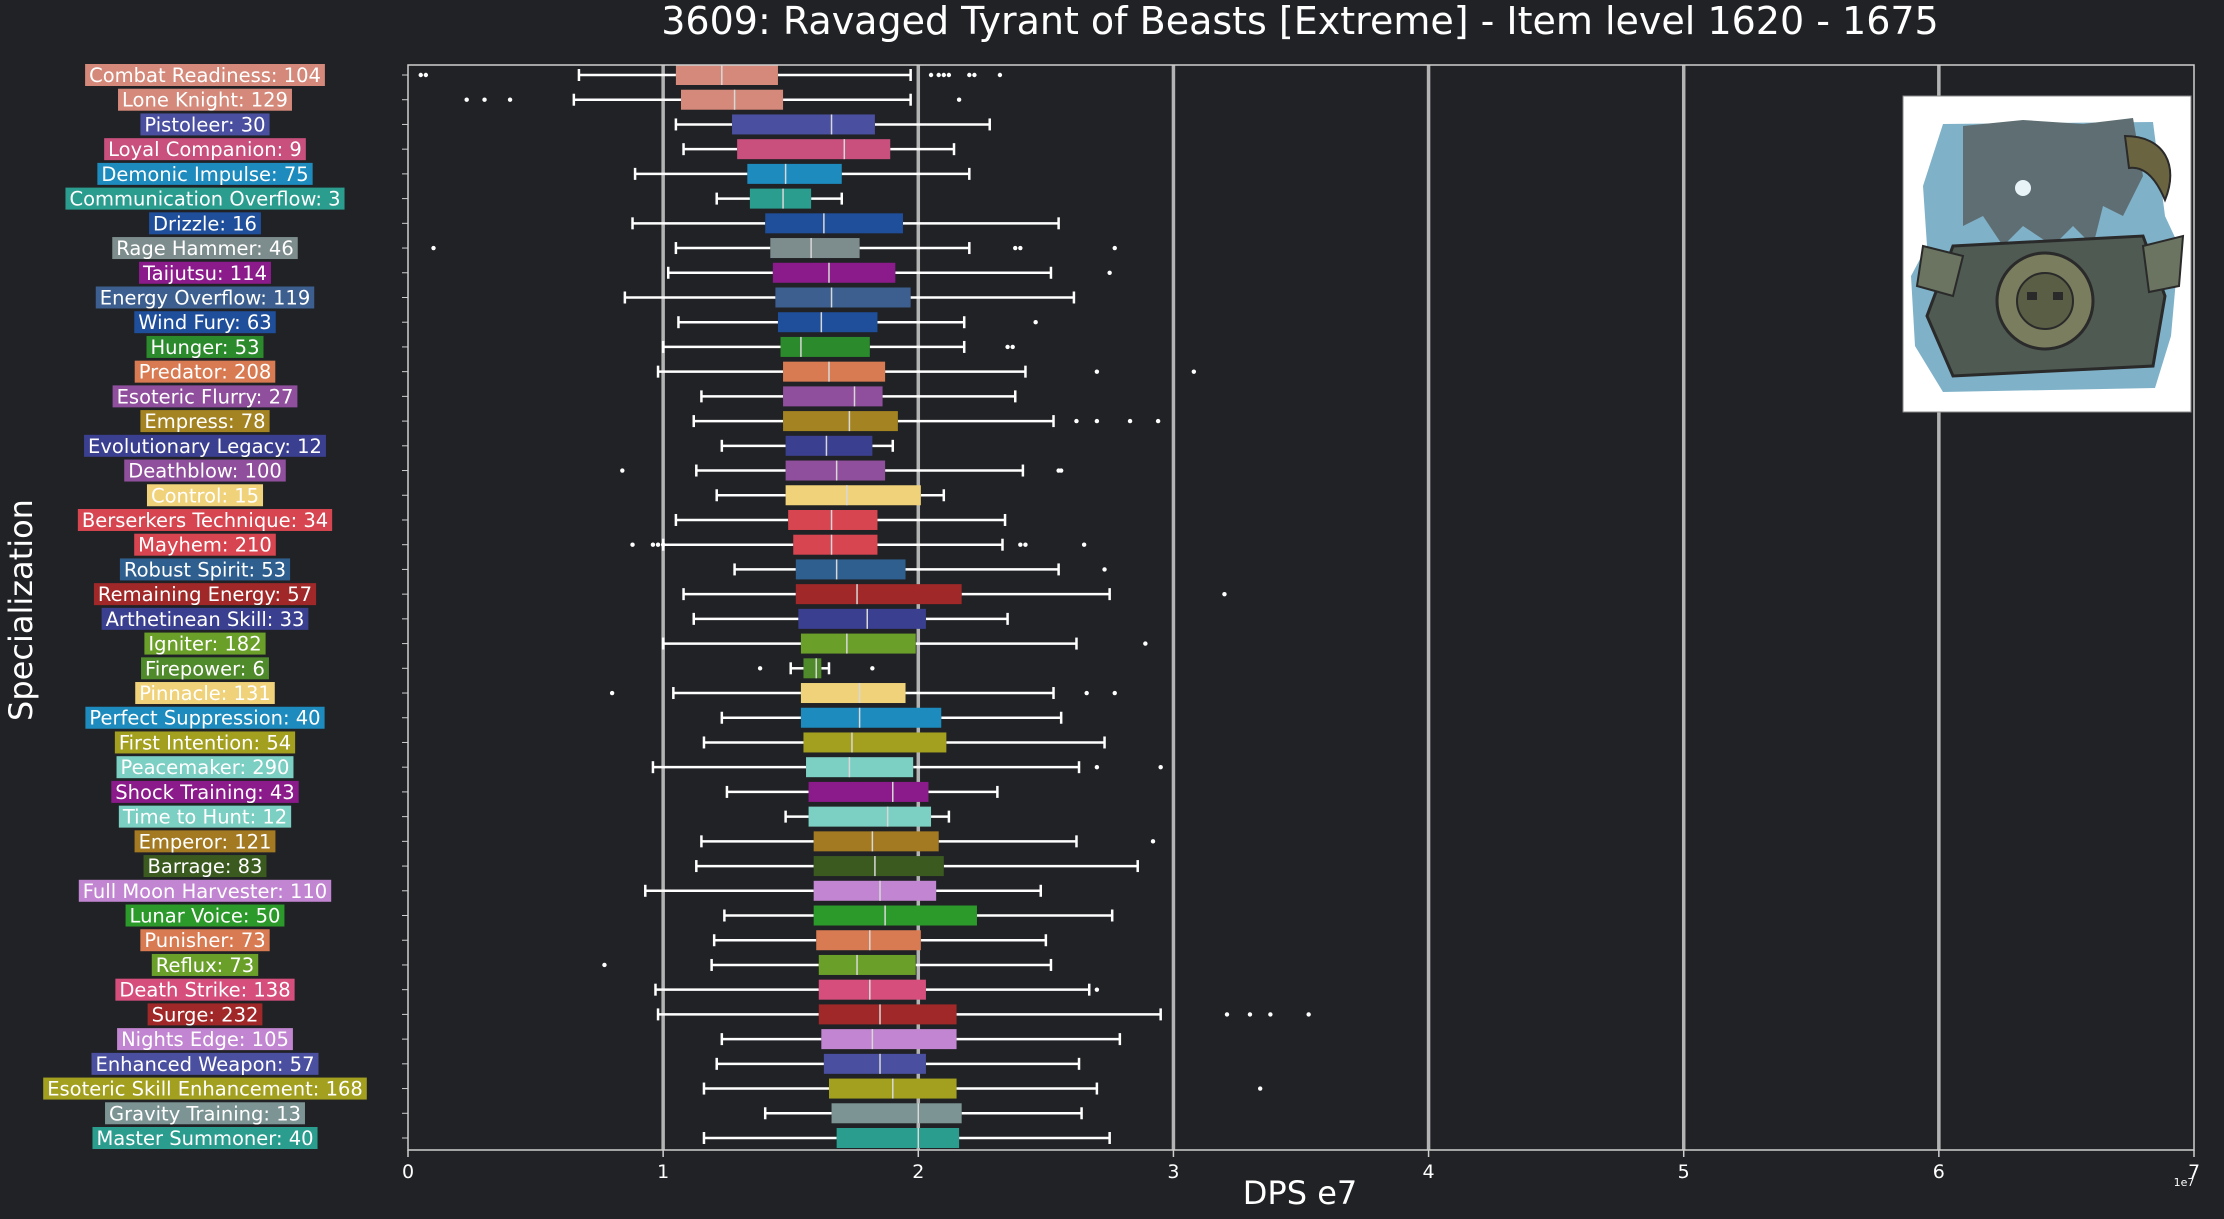  Describe the element at coordinates (1301, 1166) in the screenshot. I see `x-axis-ticks: 0 1 2 3 4 5 6 7` at that location.